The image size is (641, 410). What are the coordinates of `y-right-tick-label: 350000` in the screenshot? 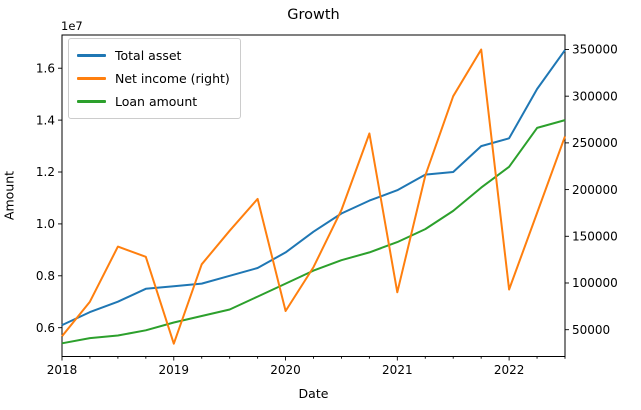 It's located at (595, 50).